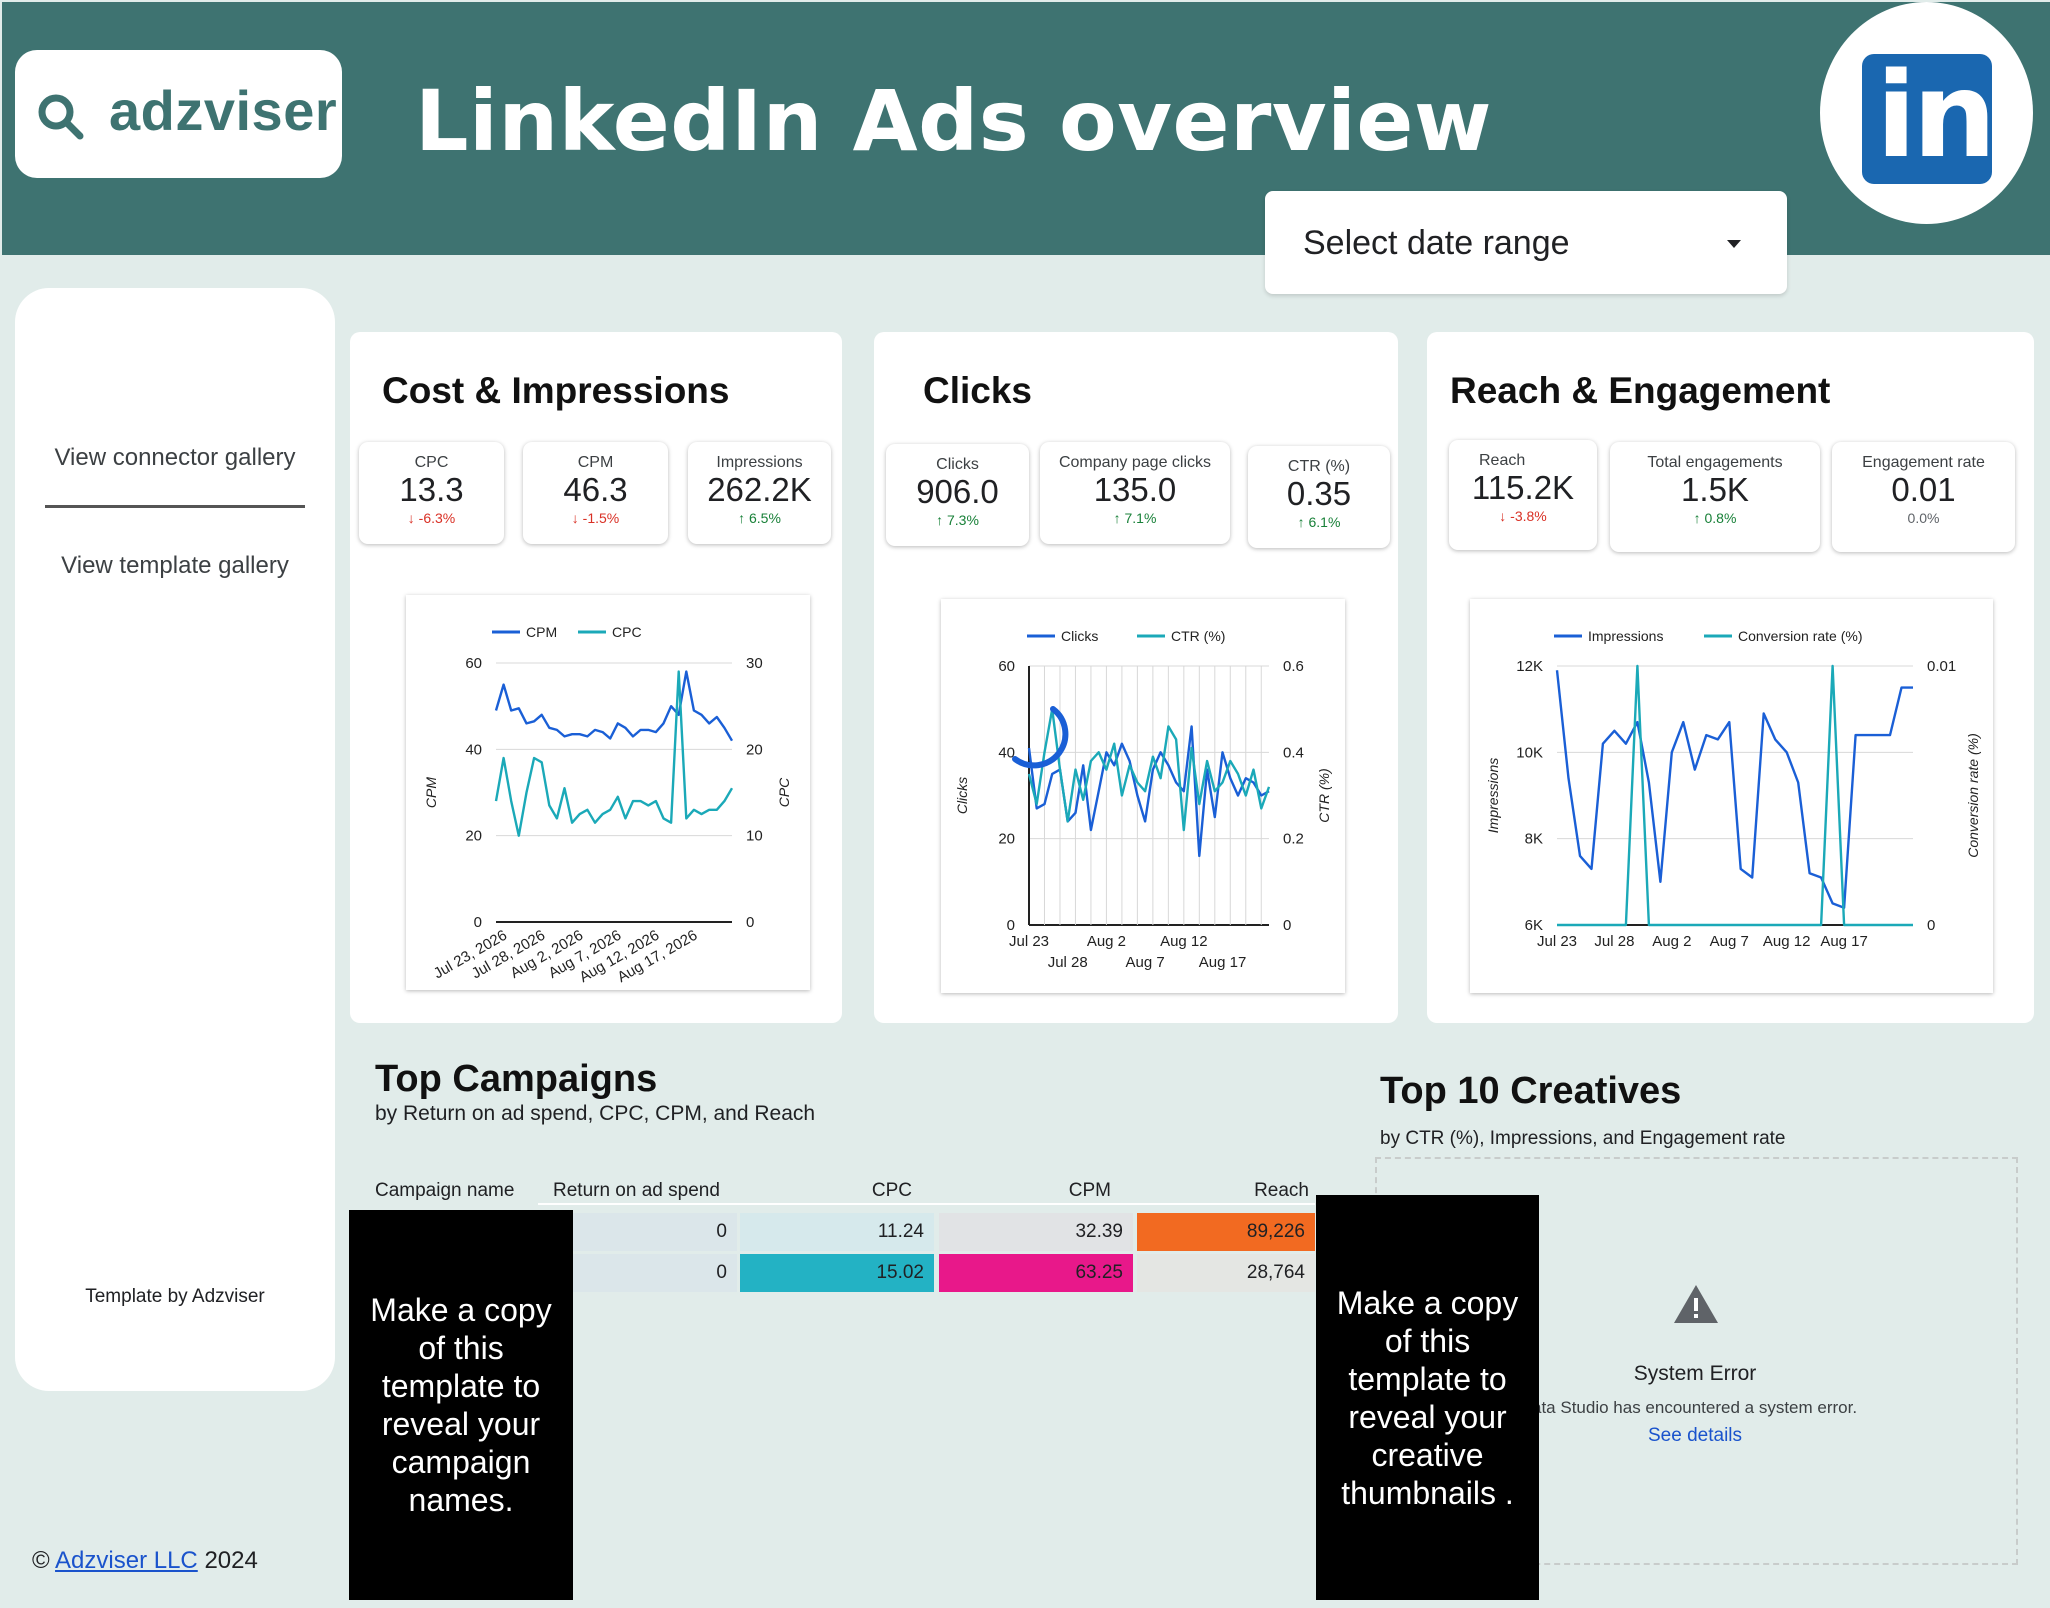 The image size is (2050, 1608). Describe the element at coordinates (1523, 516) in the screenshot. I see `kpi-delta: ↓ -3.8%` at that location.